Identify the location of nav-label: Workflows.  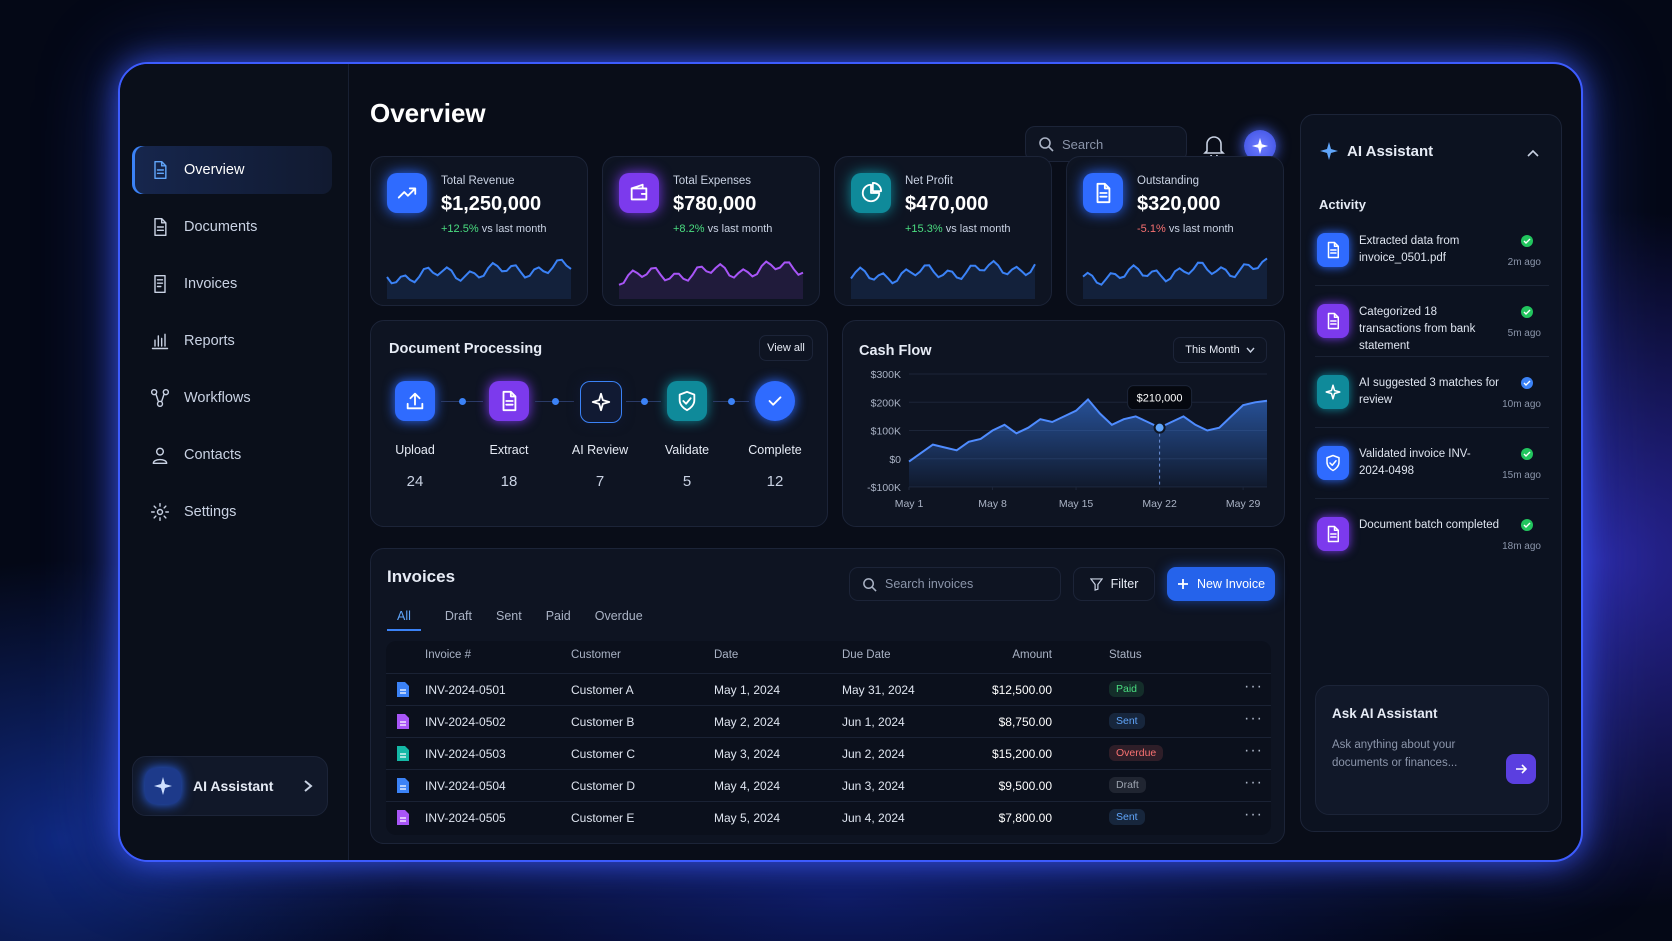
(217, 398).